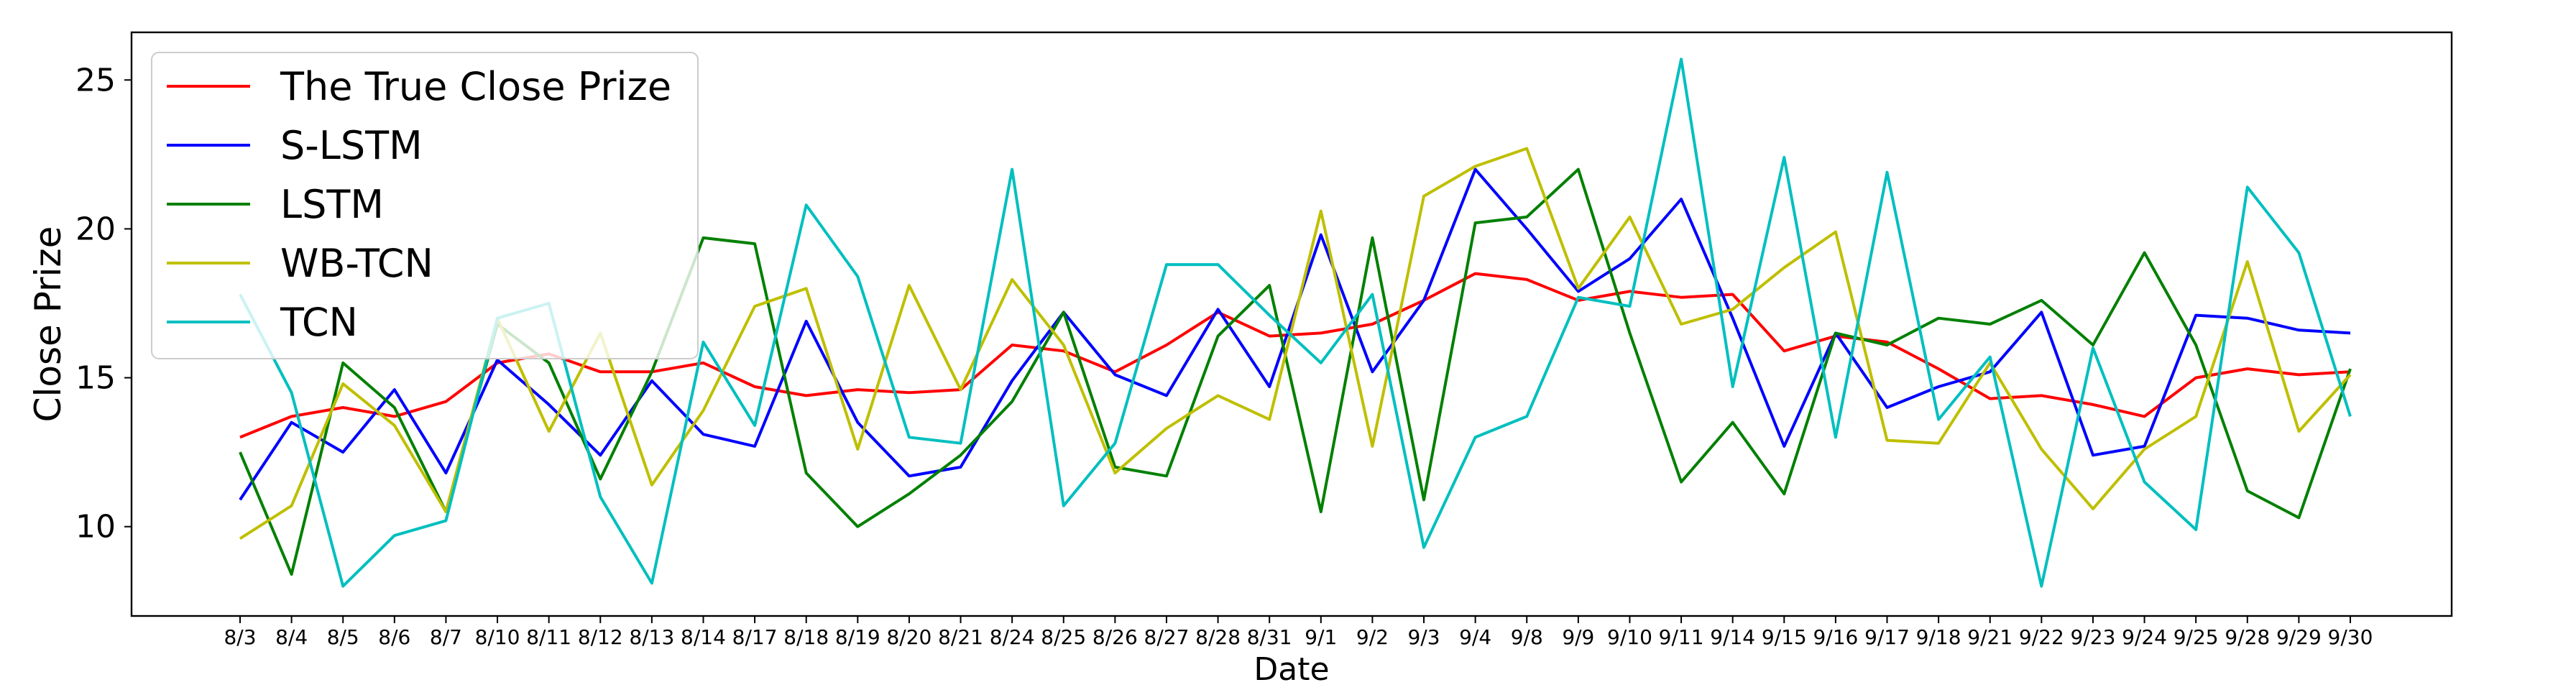 This screenshot has height=690, width=2576. What do you see at coordinates (475, 86) in the screenshot?
I see `legend-label: The True Close Prize` at bounding box center [475, 86].